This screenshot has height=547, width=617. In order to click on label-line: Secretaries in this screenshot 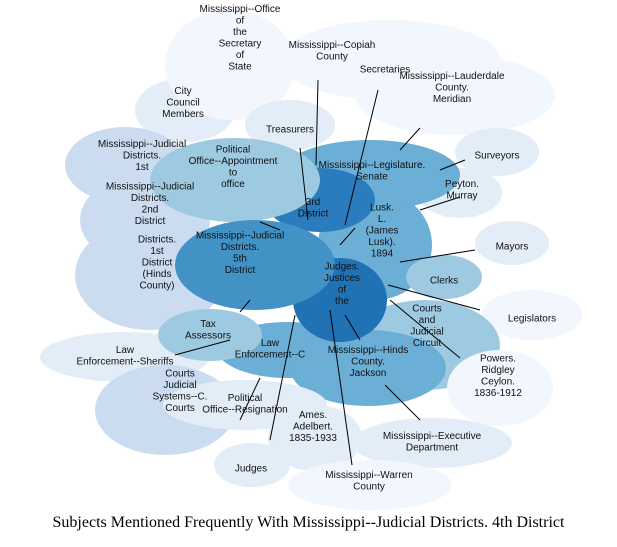, I will do `click(385, 70)`.